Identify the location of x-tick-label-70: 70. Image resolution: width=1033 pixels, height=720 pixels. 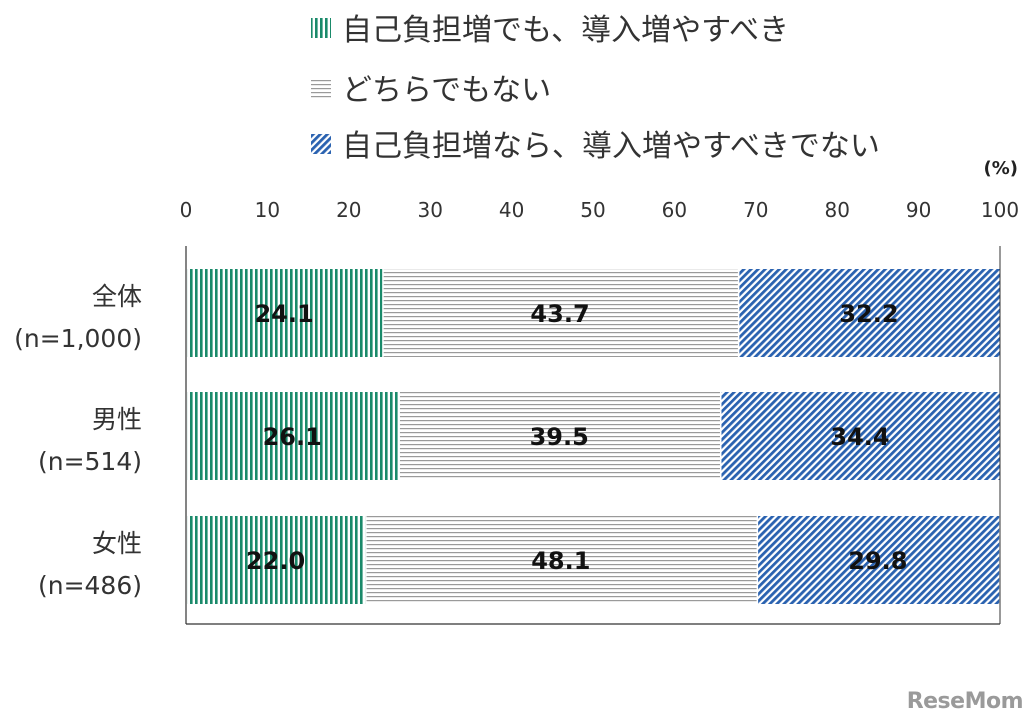
(755, 210).